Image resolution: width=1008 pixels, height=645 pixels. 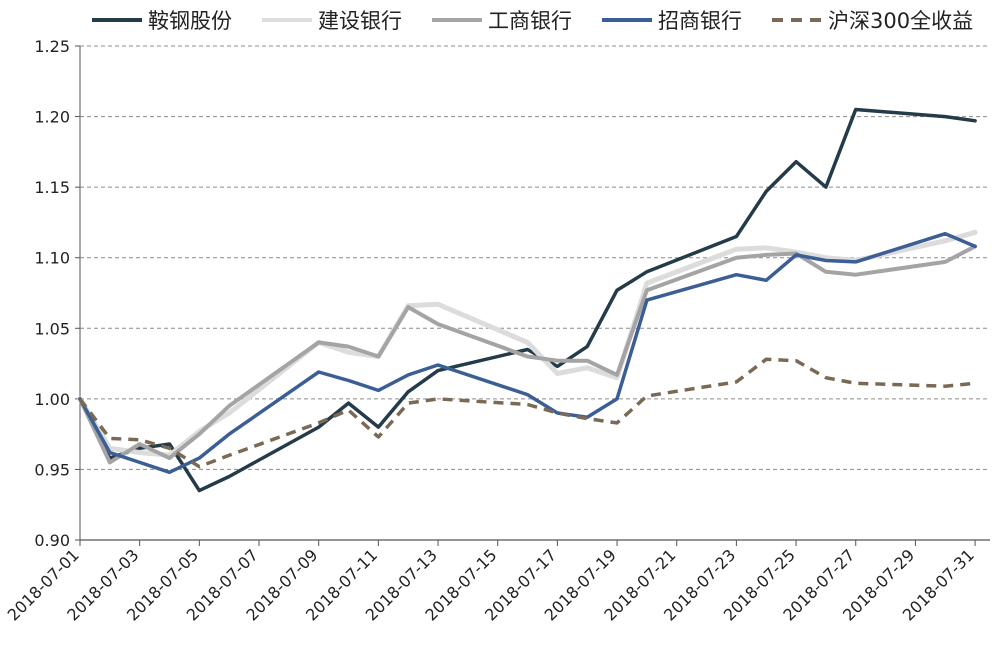 I want to click on y-tick-label: 1.20, so click(x=52, y=117).